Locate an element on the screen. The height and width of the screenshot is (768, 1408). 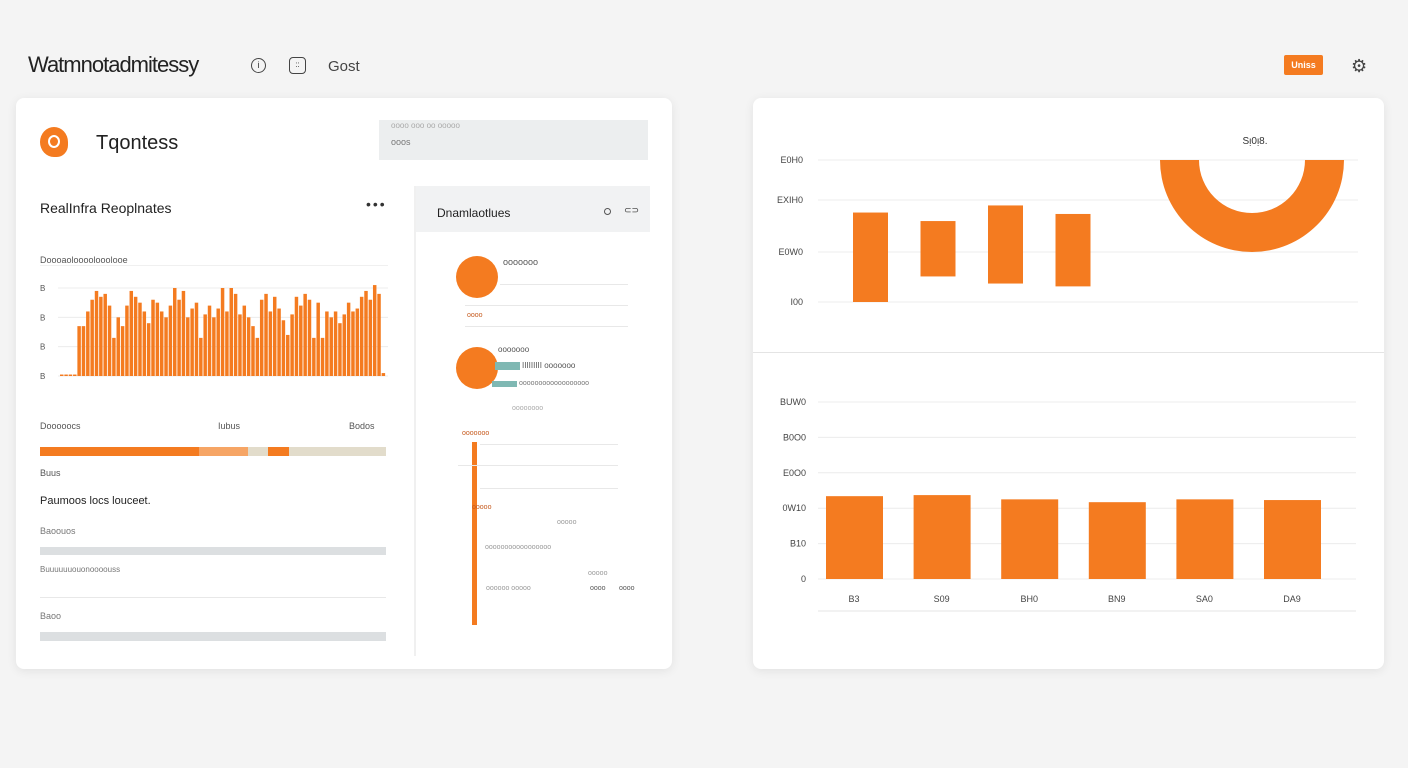
header-link: Gost is located at coordinates (344, 66).